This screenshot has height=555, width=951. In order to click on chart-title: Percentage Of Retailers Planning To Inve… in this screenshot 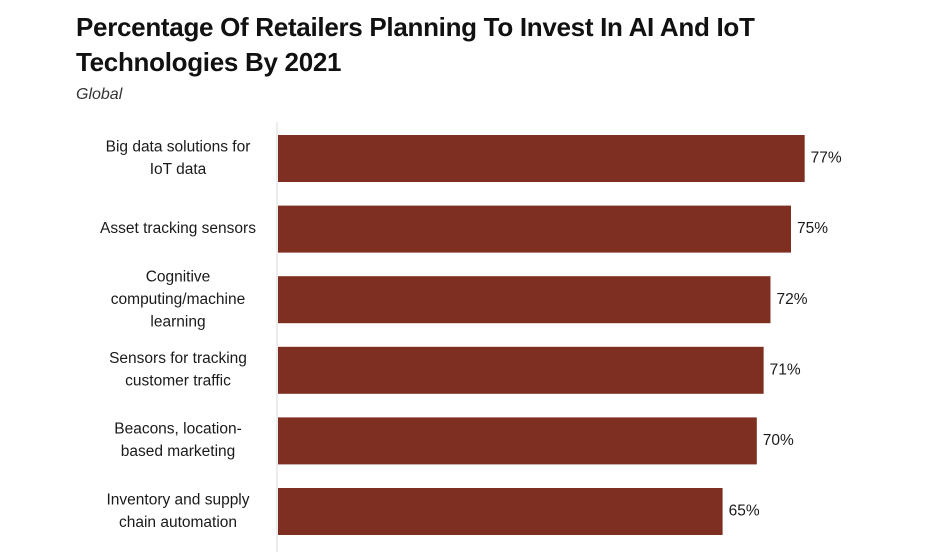, I will do `click(415, 44)`.